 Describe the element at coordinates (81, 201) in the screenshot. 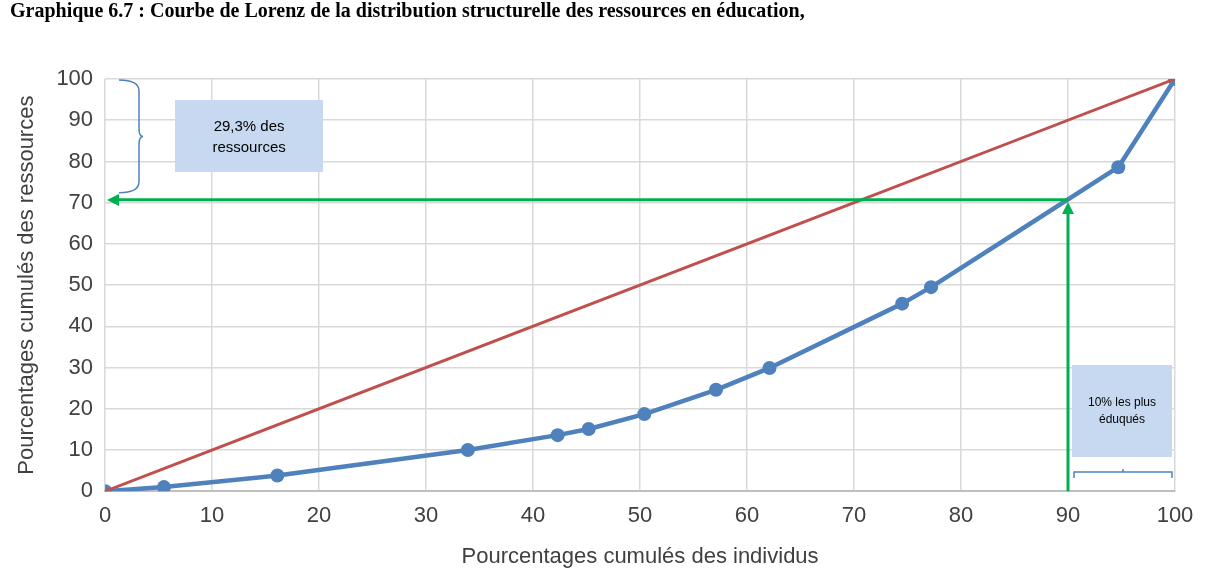

I see `y-tick-label: 70` at that location.